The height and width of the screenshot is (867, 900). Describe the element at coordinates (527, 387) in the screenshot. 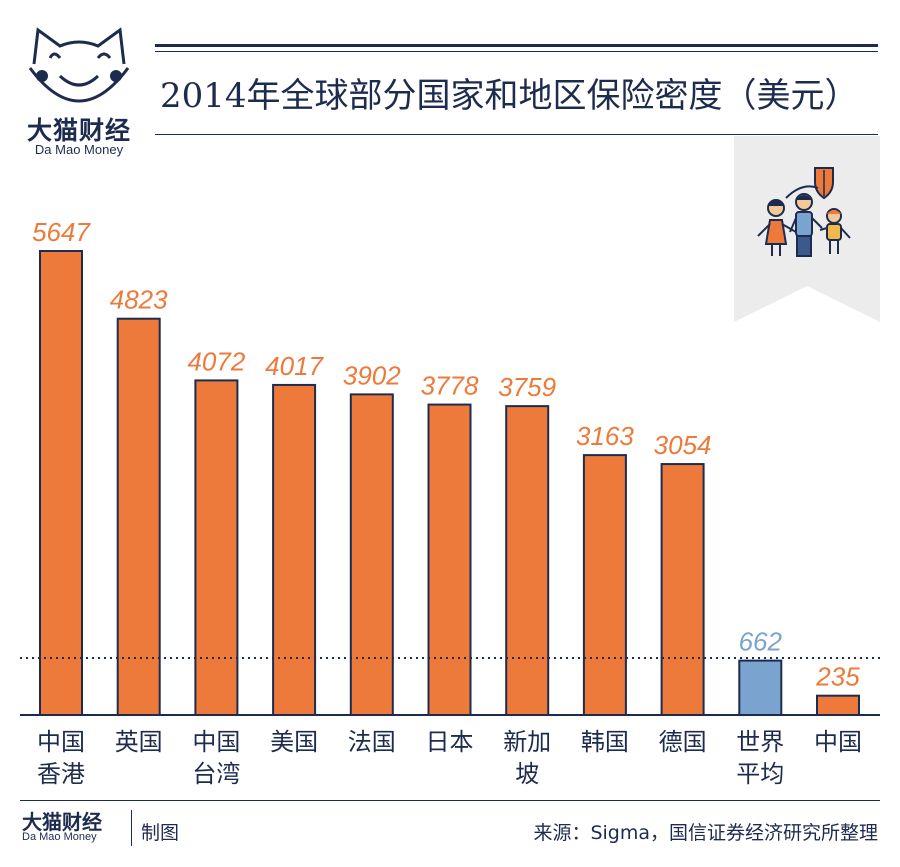

I see `value-label: 3759` at that location.